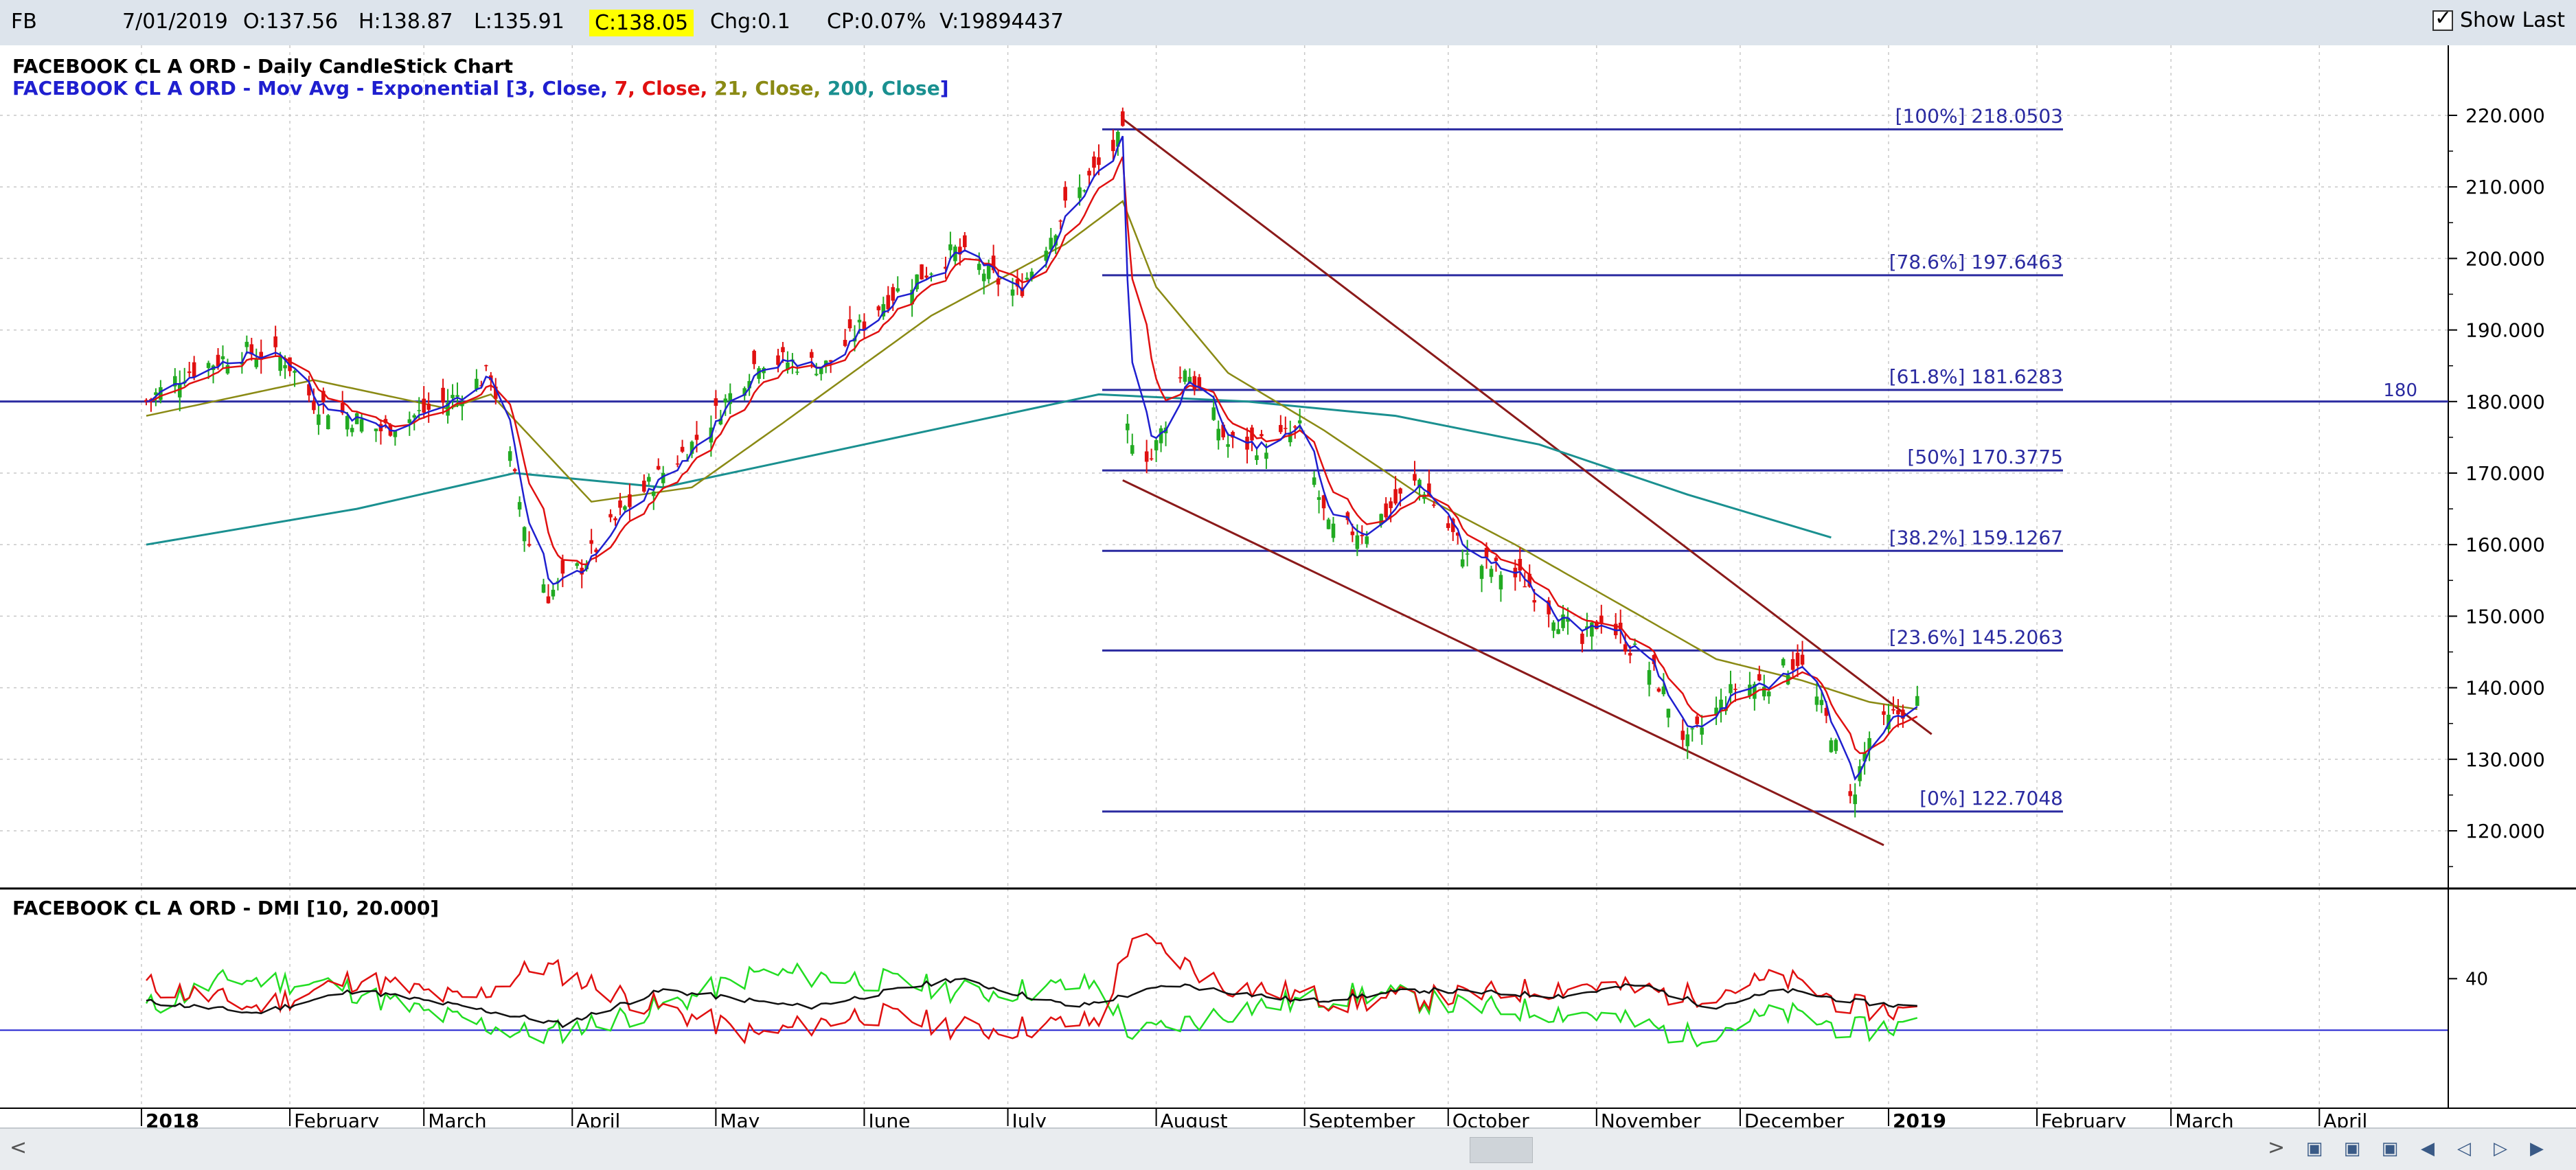 The image size is (2576, 1170). Describe the element at coordinates (771, 88) in the screenshot. I see `ma-legend-entry: 21, Close,` at that location.